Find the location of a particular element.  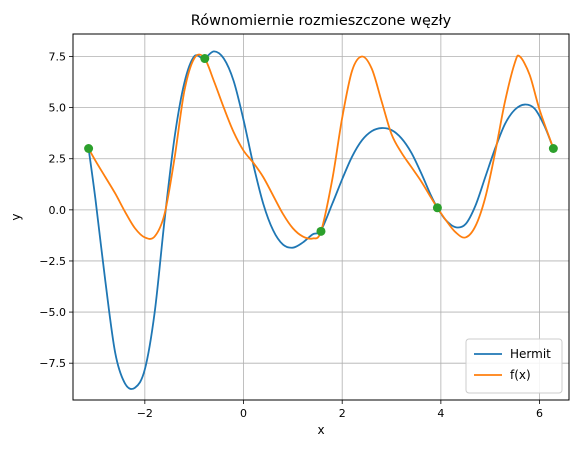

y-tick-label: −2.5 is located at coordinates (52, 261).